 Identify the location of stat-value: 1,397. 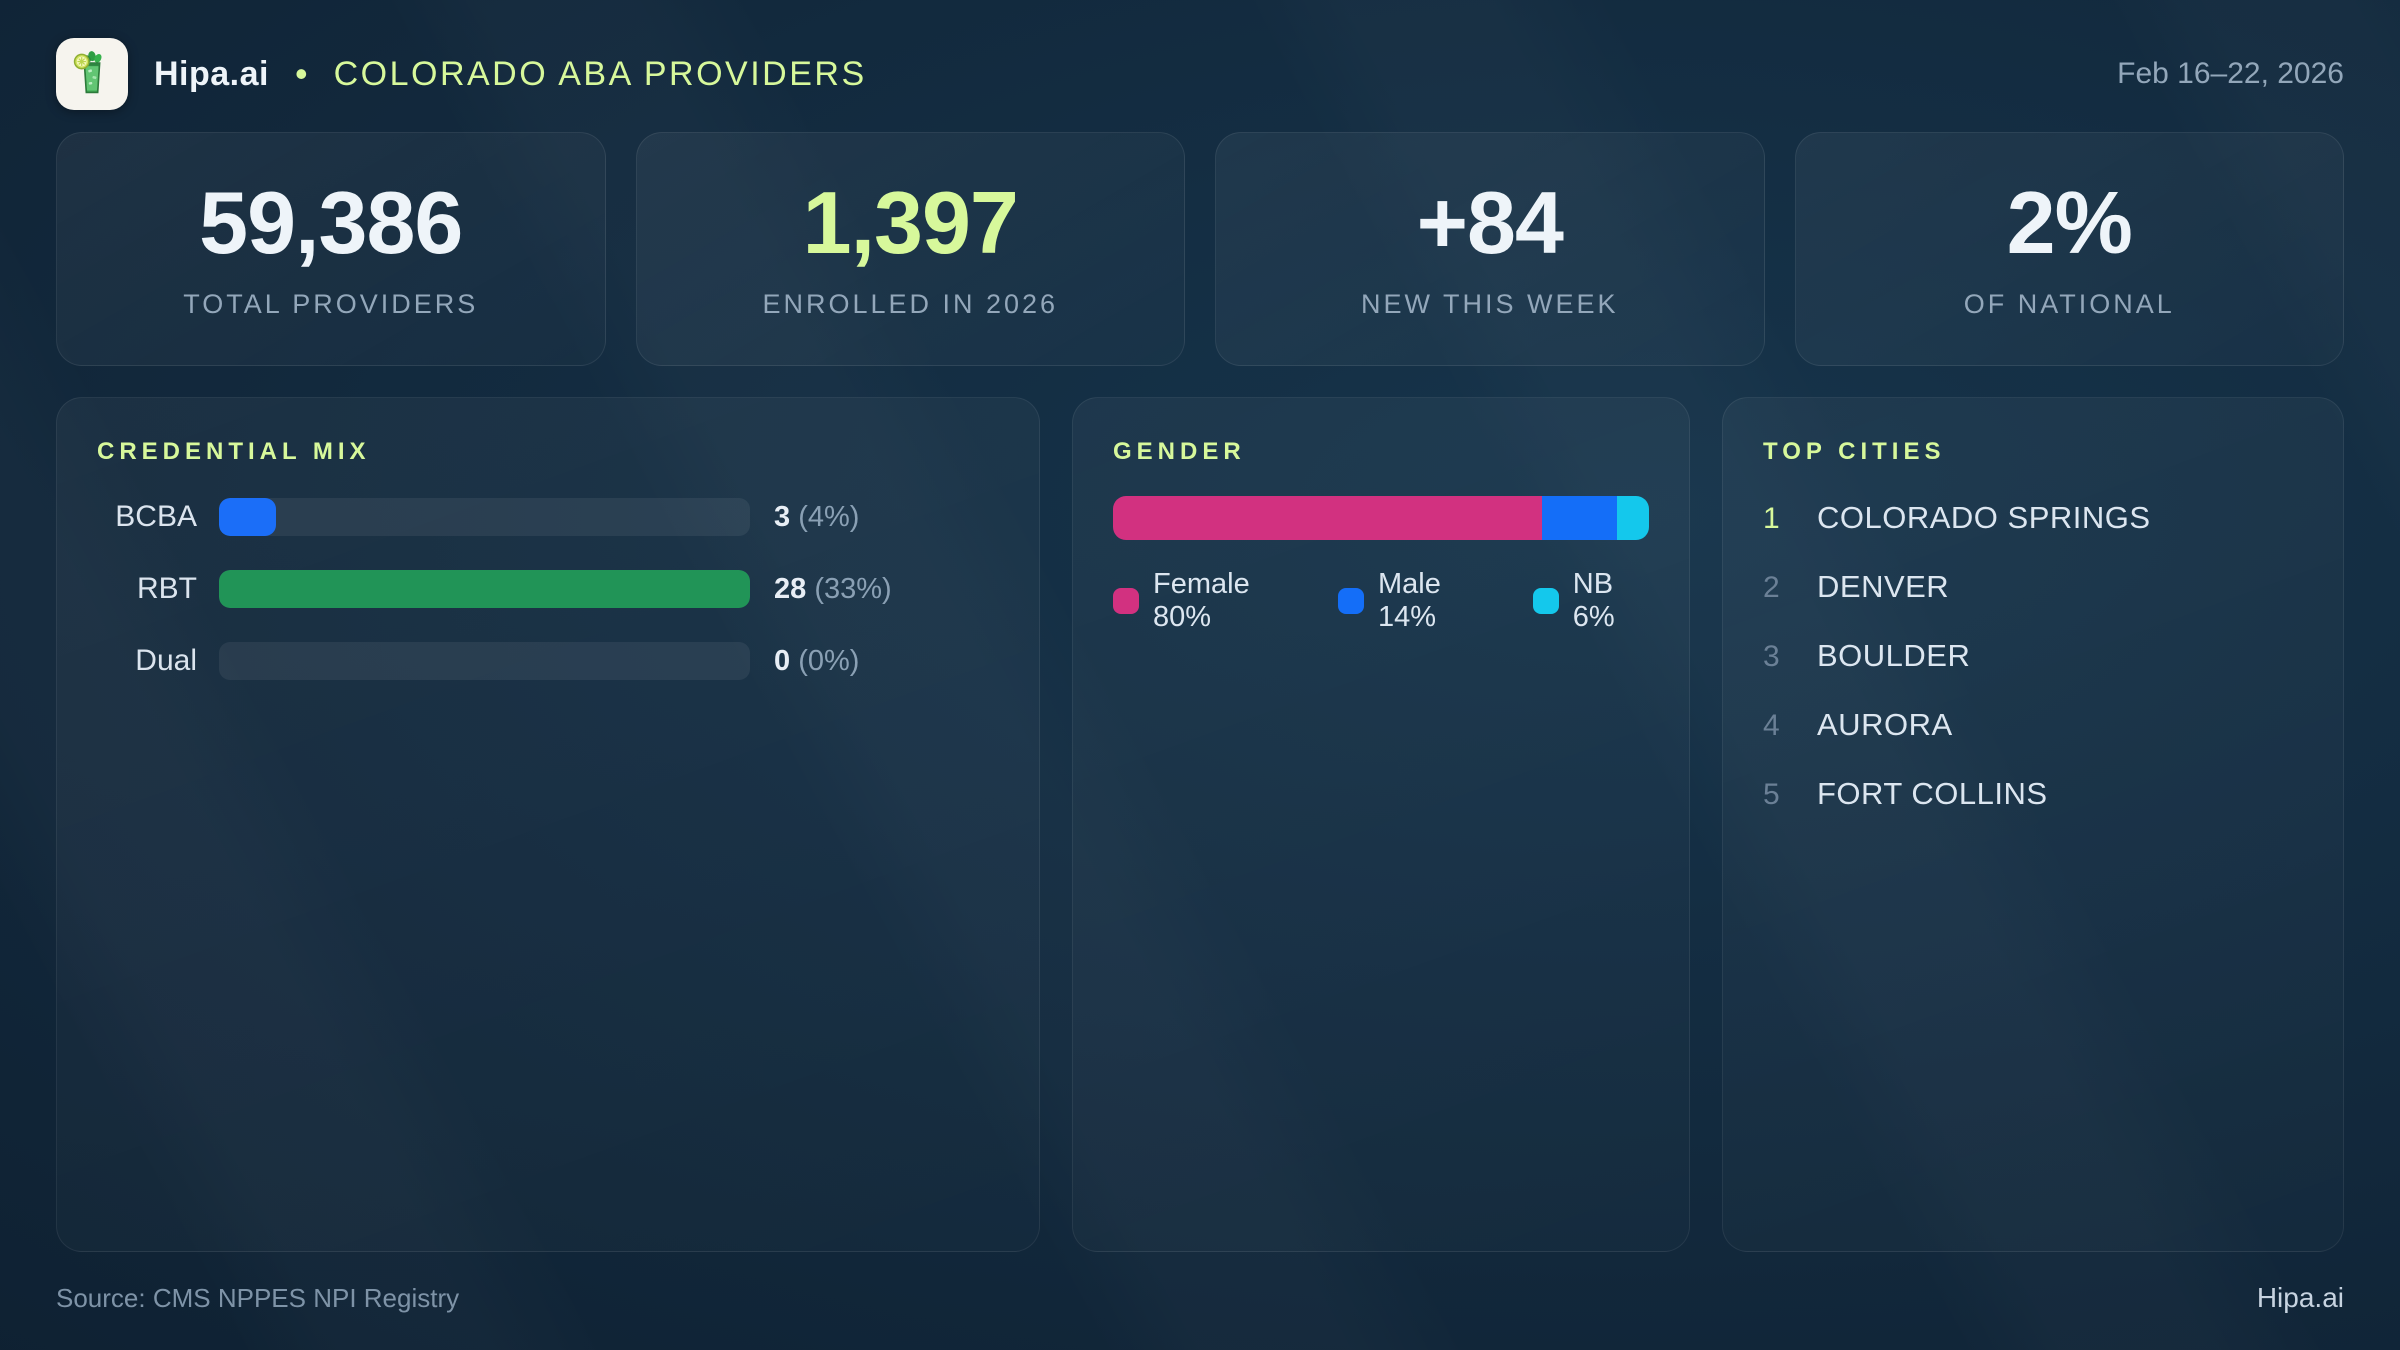
(910, 222).